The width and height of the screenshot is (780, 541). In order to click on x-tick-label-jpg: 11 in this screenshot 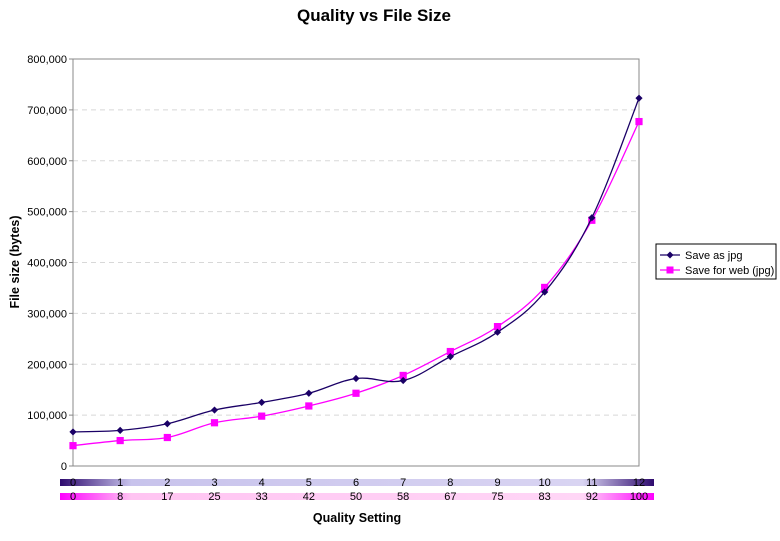, I will do `click(591, 483)`.